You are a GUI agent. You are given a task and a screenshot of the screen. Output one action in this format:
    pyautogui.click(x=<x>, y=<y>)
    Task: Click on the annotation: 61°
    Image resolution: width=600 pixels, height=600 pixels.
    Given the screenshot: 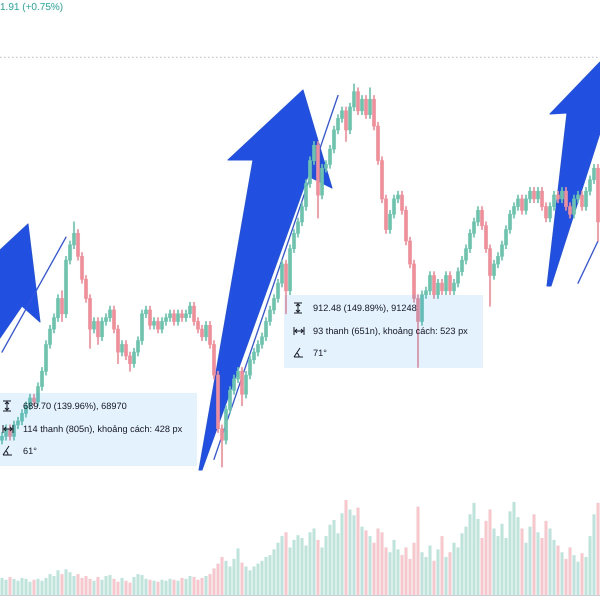 What is the action you would take?
    pyautogui.click(x=30, y=451)
    